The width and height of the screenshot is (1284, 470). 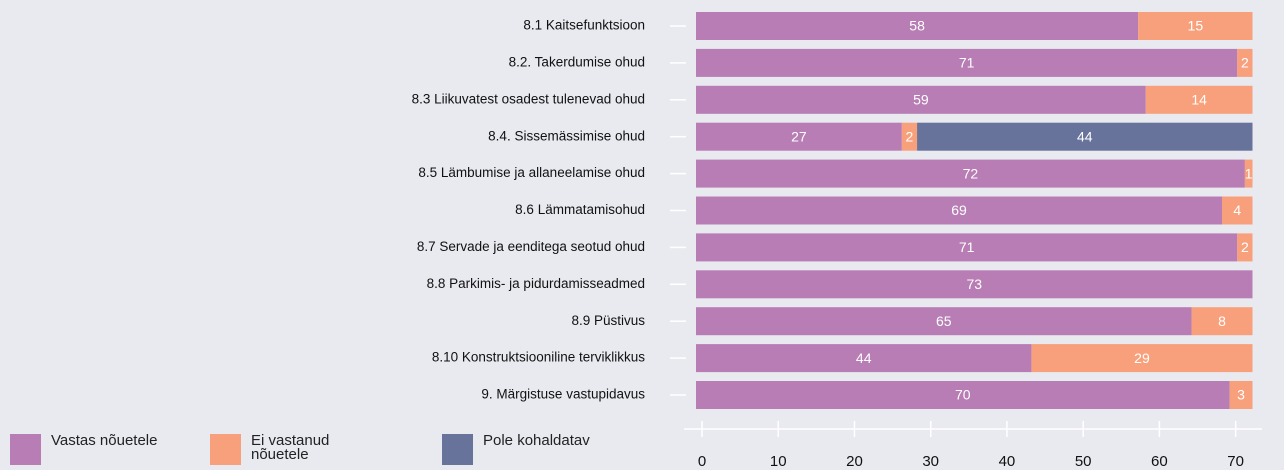 I want to click on x-tick-label: 20, so click(x=854, y=461).